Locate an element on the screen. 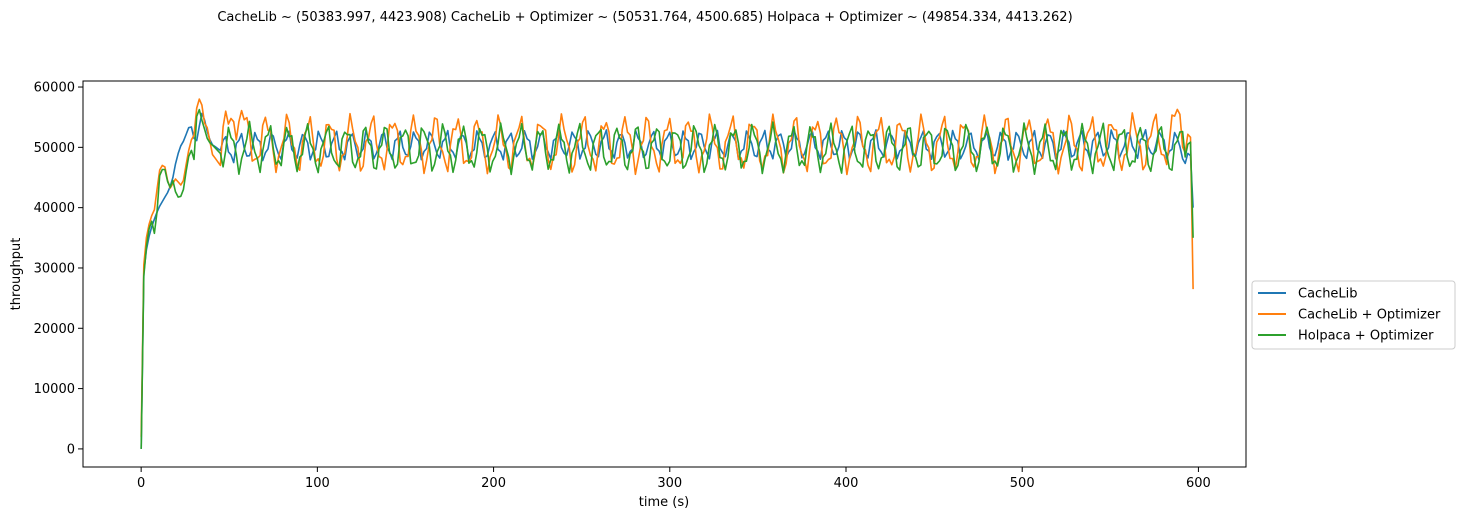 This screenshot has height=519, width=1464. y-axis-label: throughput is located at coordinates (16, 274).